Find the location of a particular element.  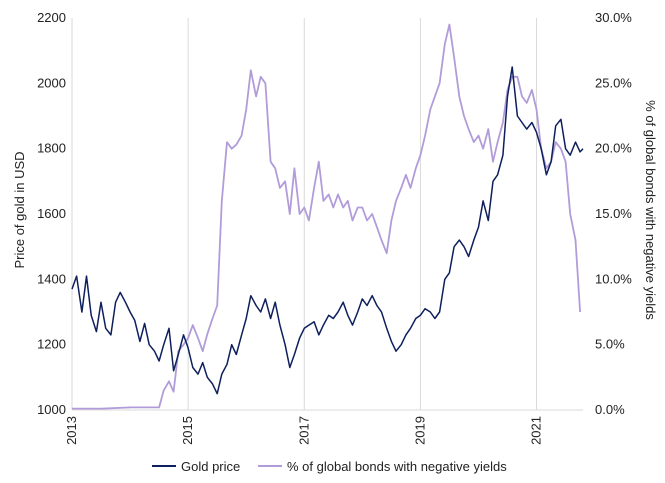

y-right-tick-label: 25.0% is located at coordinates (613, 82).